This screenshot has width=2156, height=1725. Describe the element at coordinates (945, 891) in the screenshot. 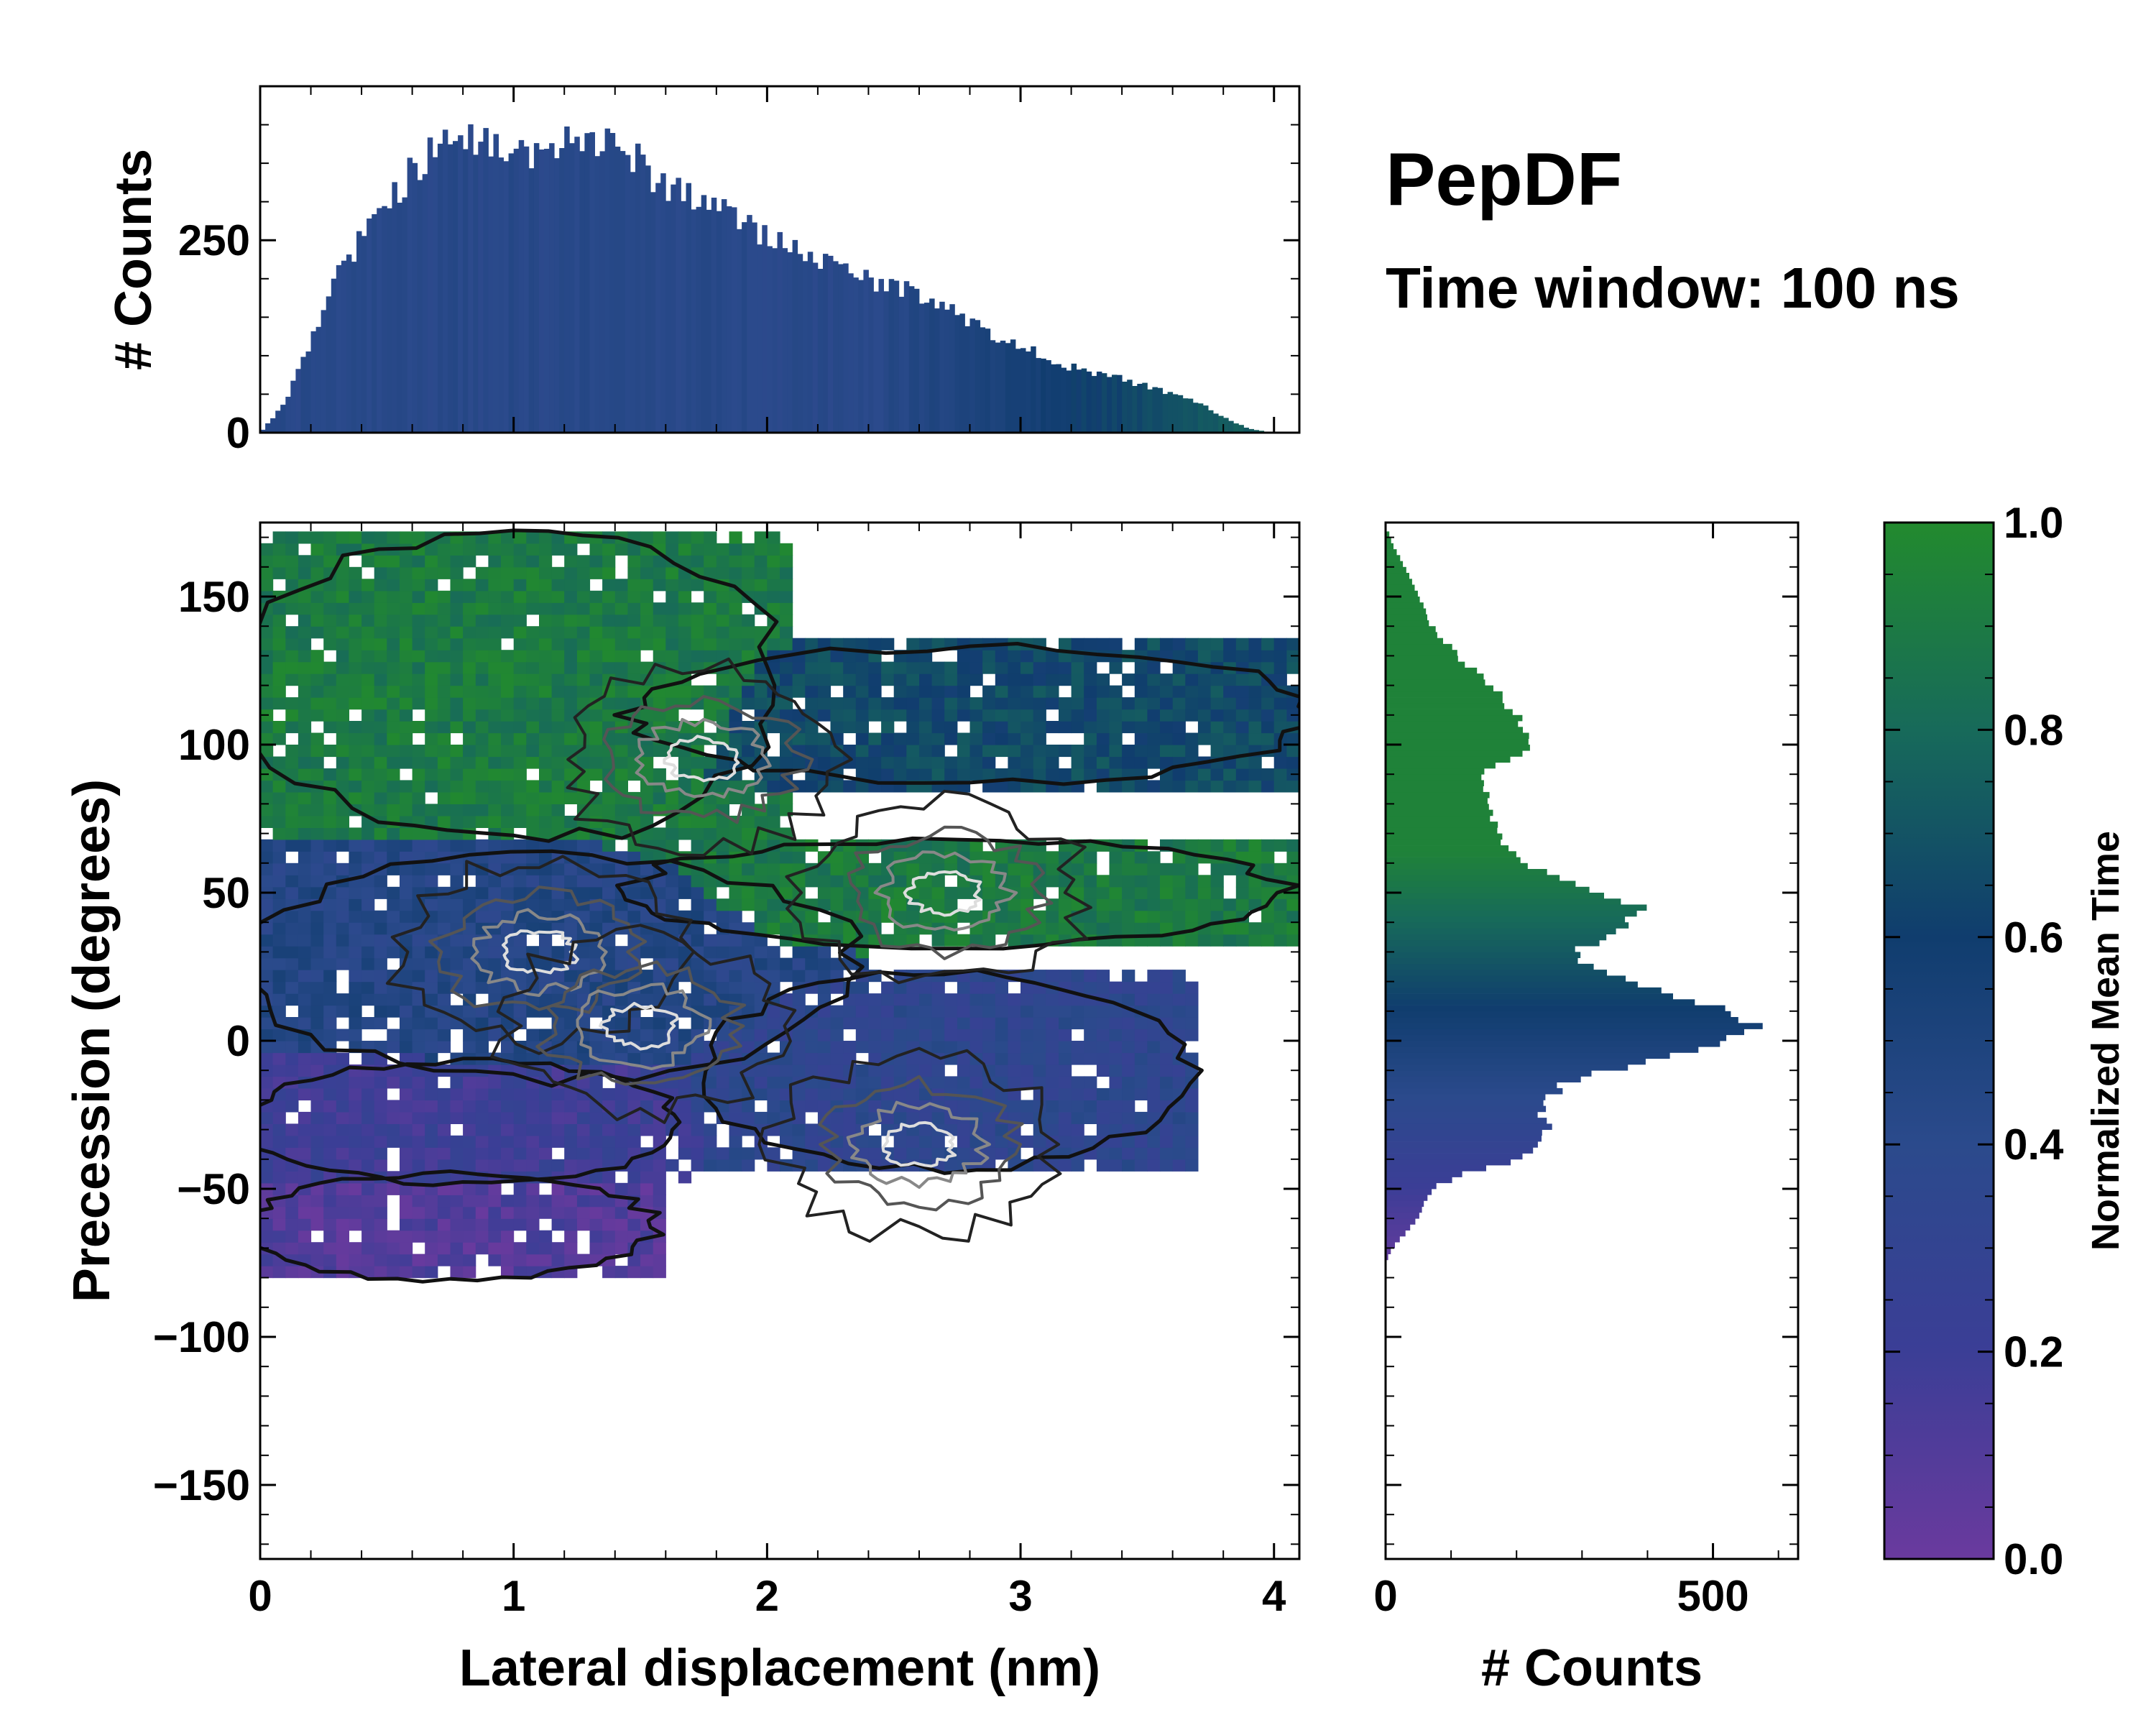

I see `density-contour` at that location.